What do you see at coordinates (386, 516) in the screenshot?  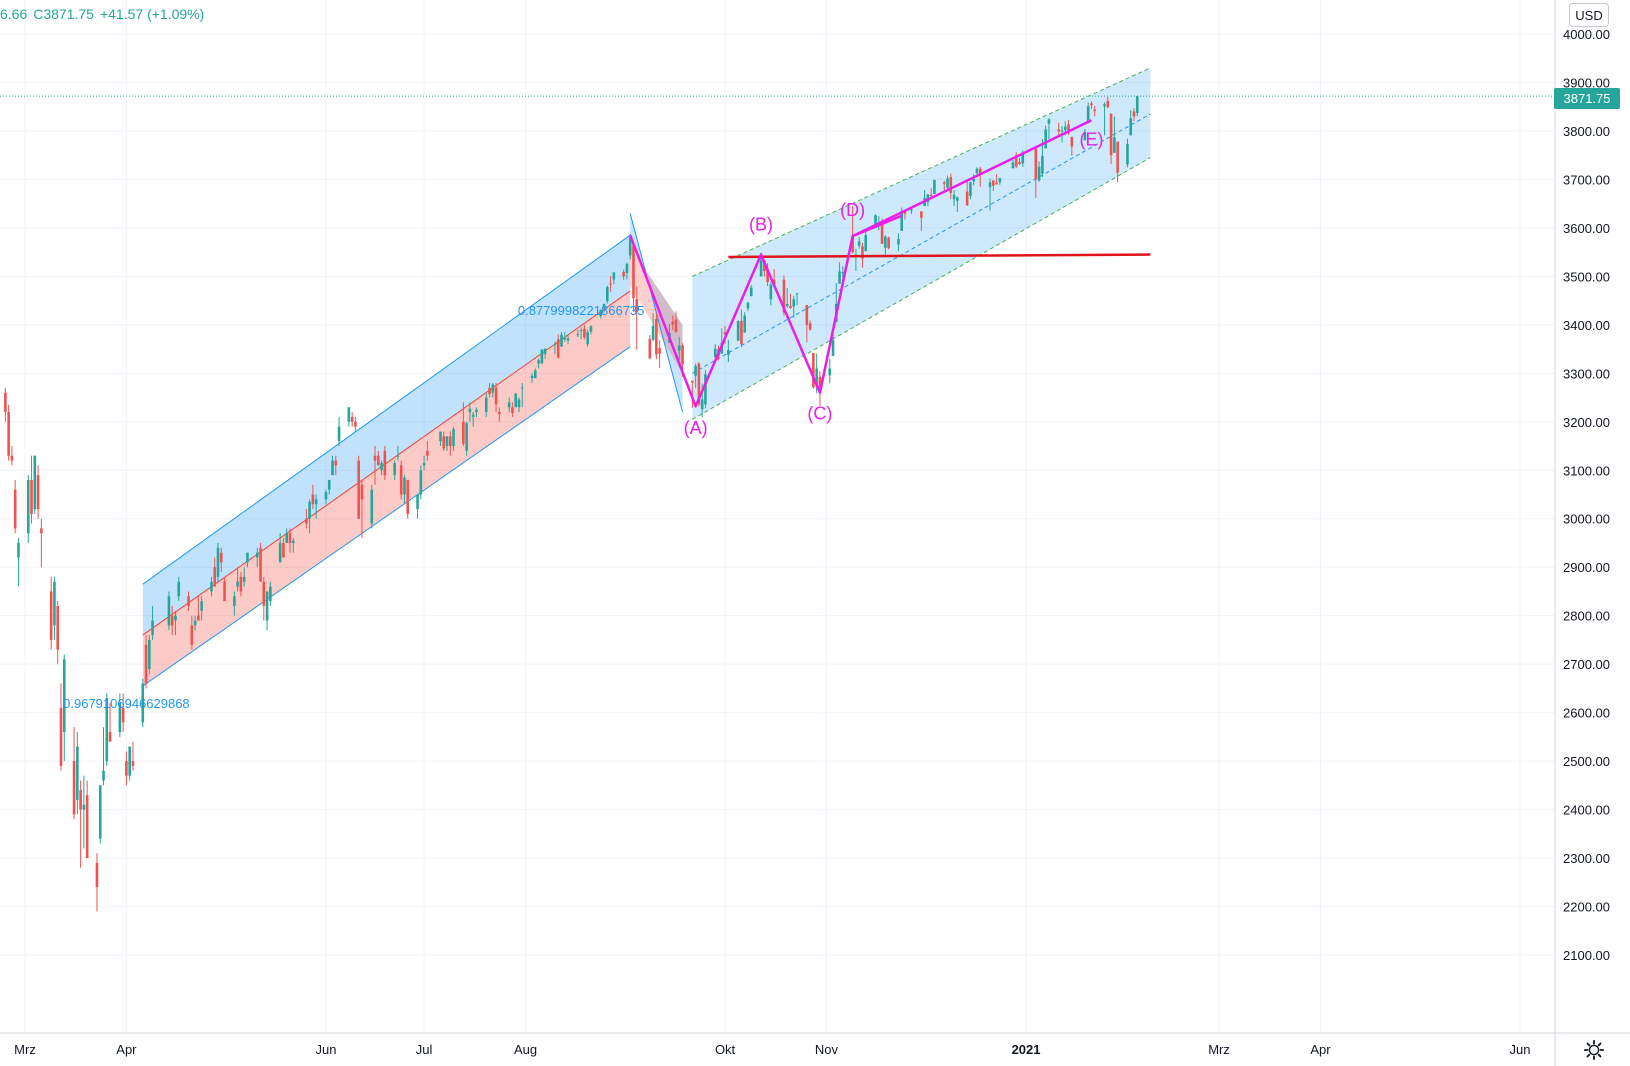 I see `regression-lower-line` at bounding box center [386, 516].